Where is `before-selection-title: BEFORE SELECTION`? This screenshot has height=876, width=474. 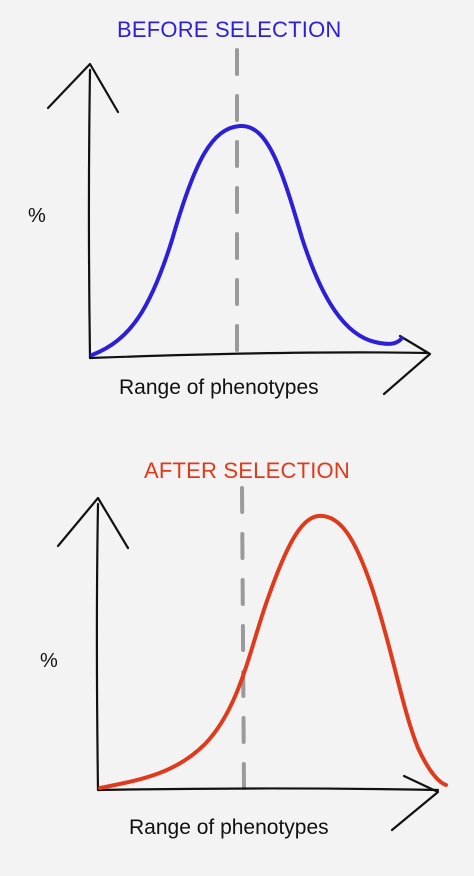
before-selection-title: BEFORE SELECTION is located at coordinates (229, 29).